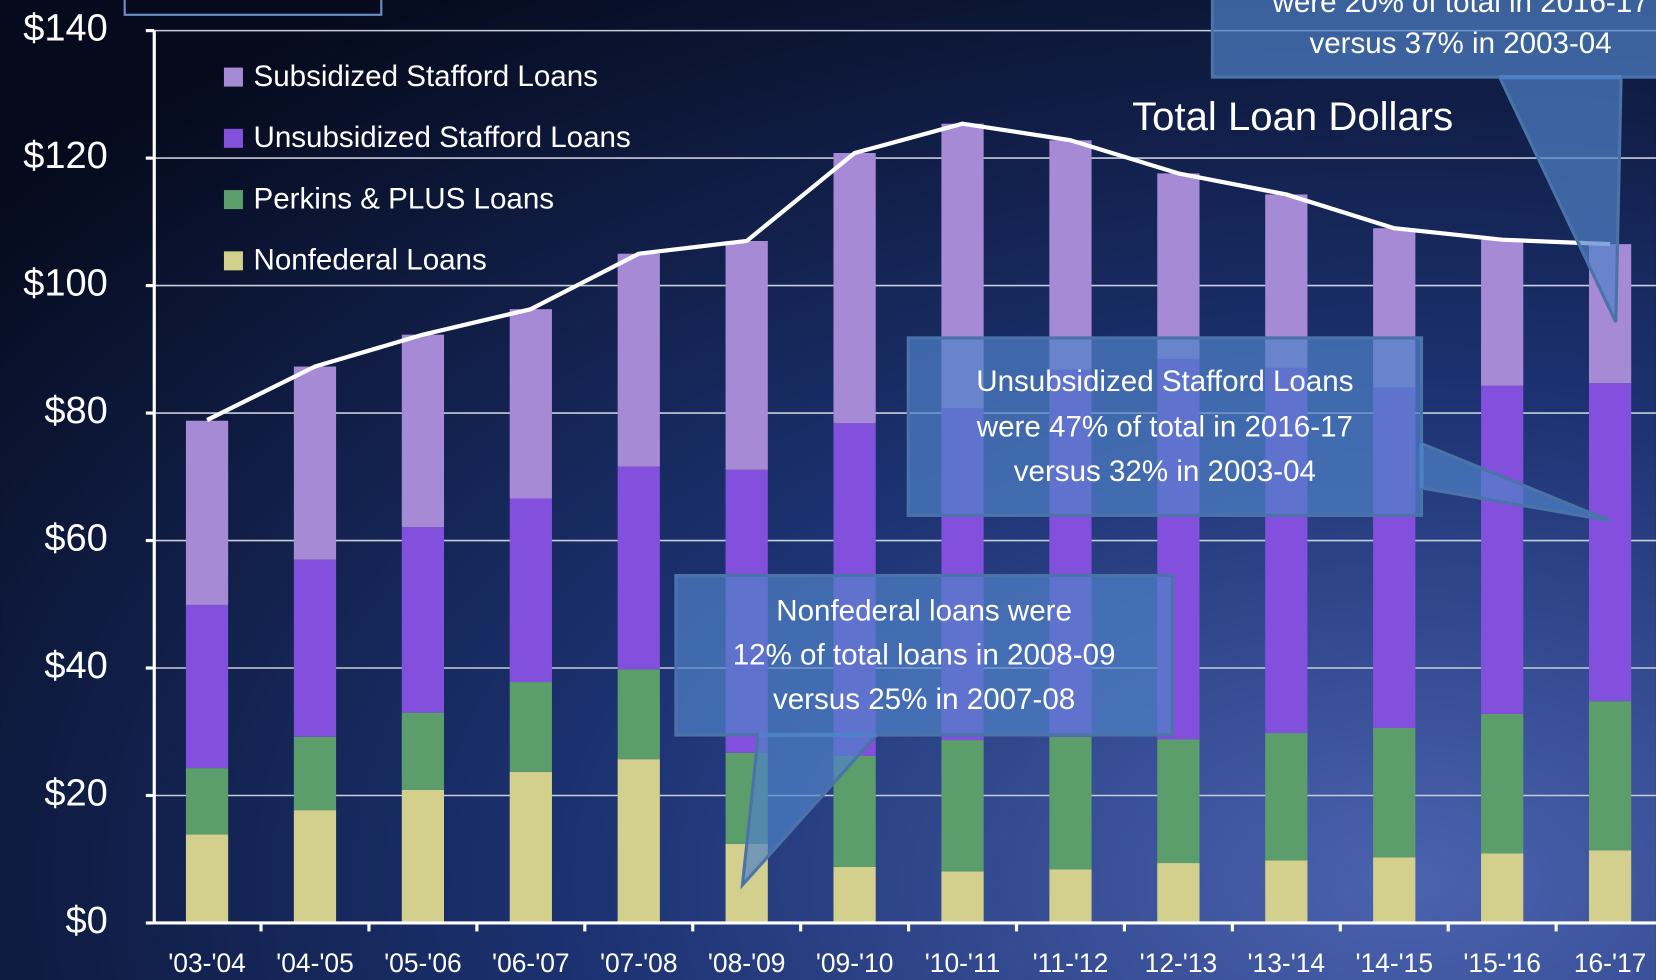  What do you see at coordinates (253, 8) in the screenshot?
I see `decor-box` at bounding box center [253, 8].